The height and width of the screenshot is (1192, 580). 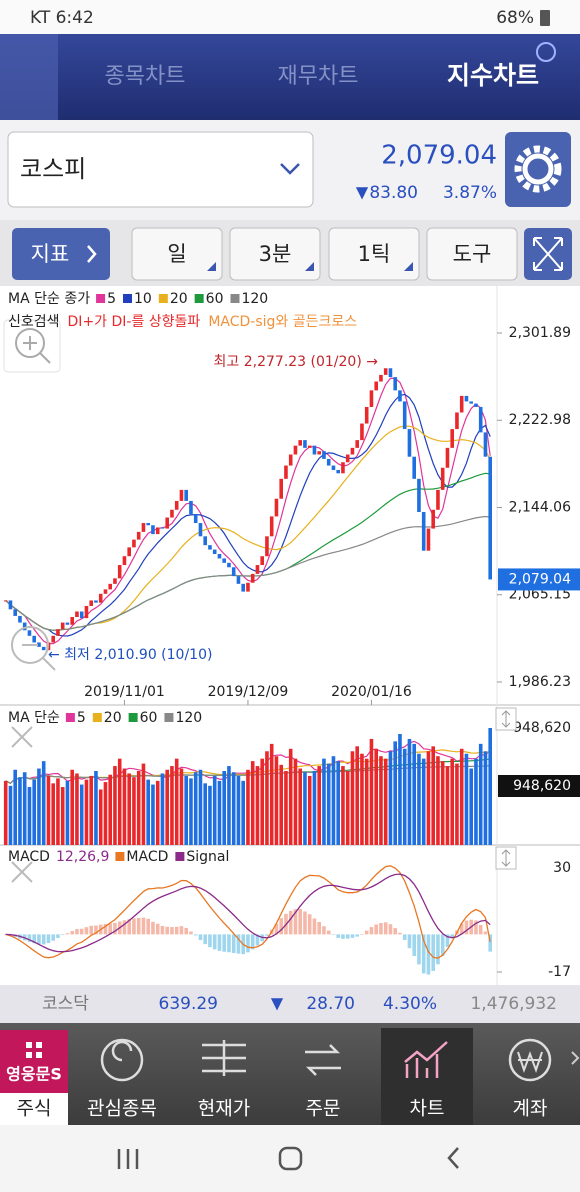 I want to click on legend-swatch, so click(x=101, y=298).